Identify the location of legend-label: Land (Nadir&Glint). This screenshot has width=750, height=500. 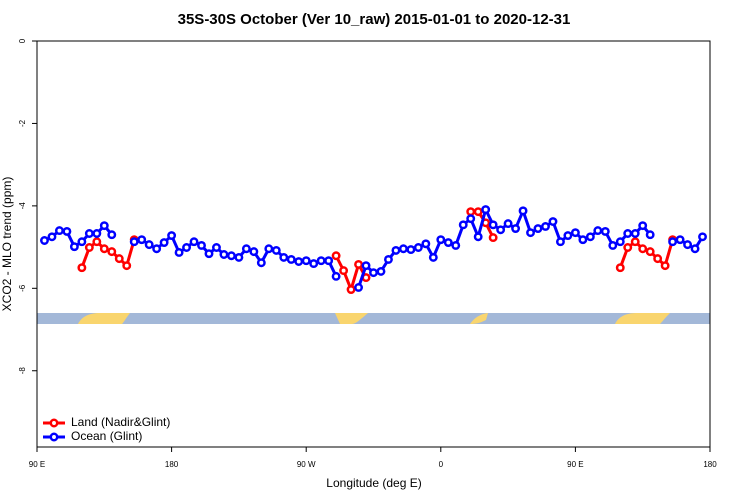
(120, 422).